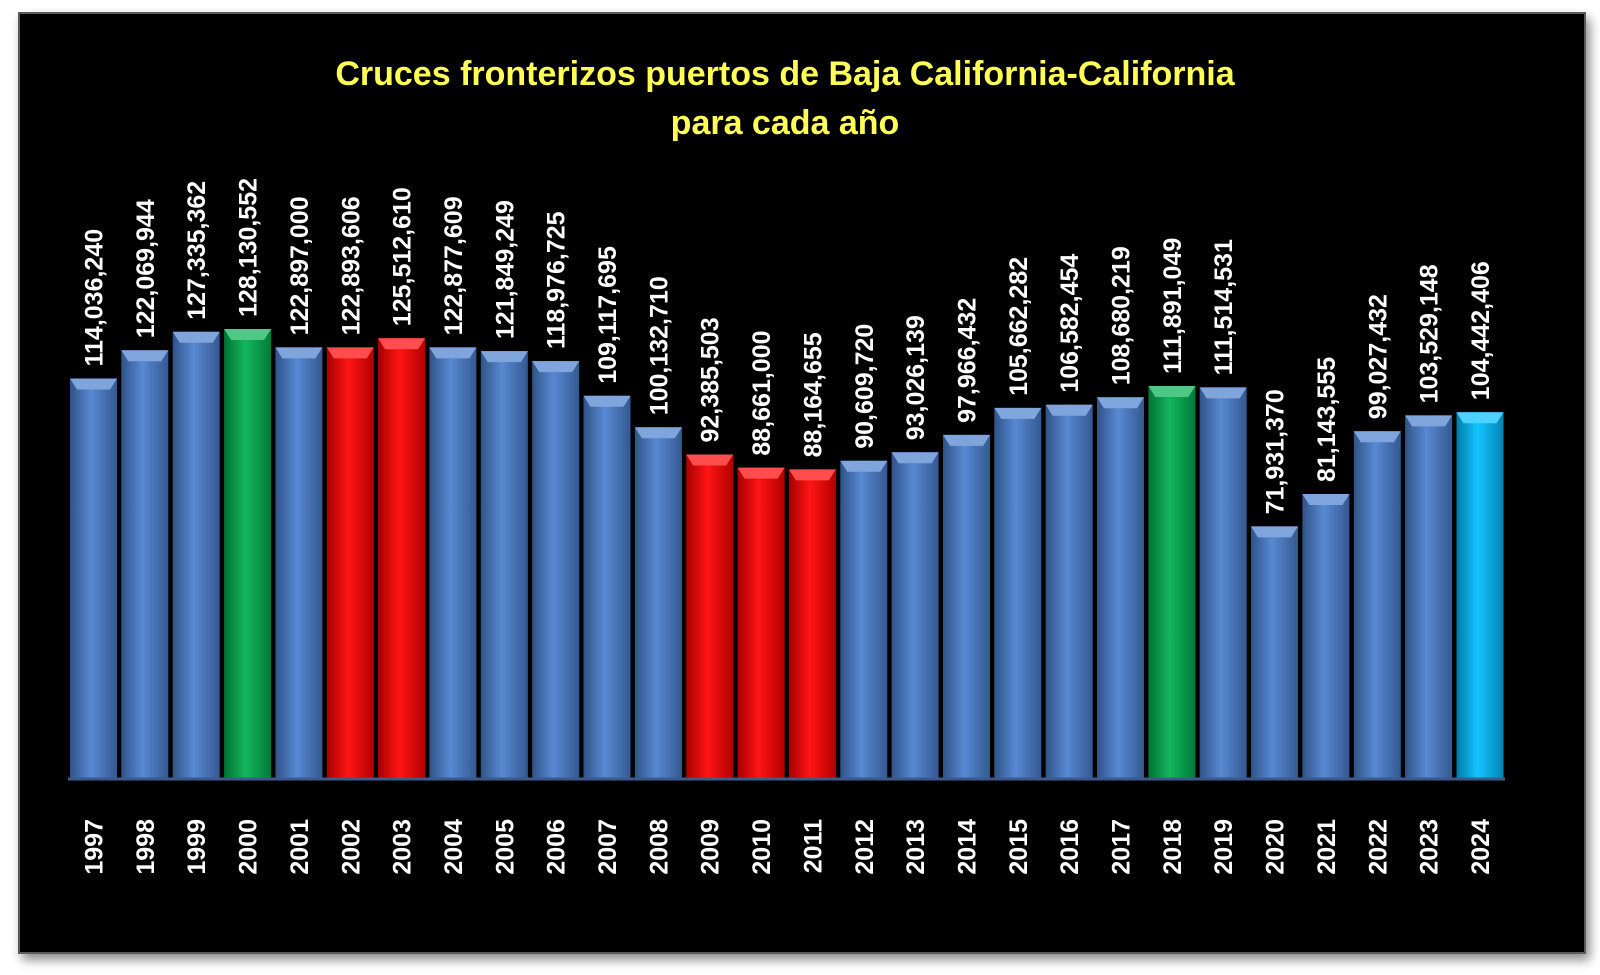 This screenshot has height=975, width=1600. Describe the element at coordinates (1274, 532) in the screenshot. I see `bar-cap-2020` at that location.